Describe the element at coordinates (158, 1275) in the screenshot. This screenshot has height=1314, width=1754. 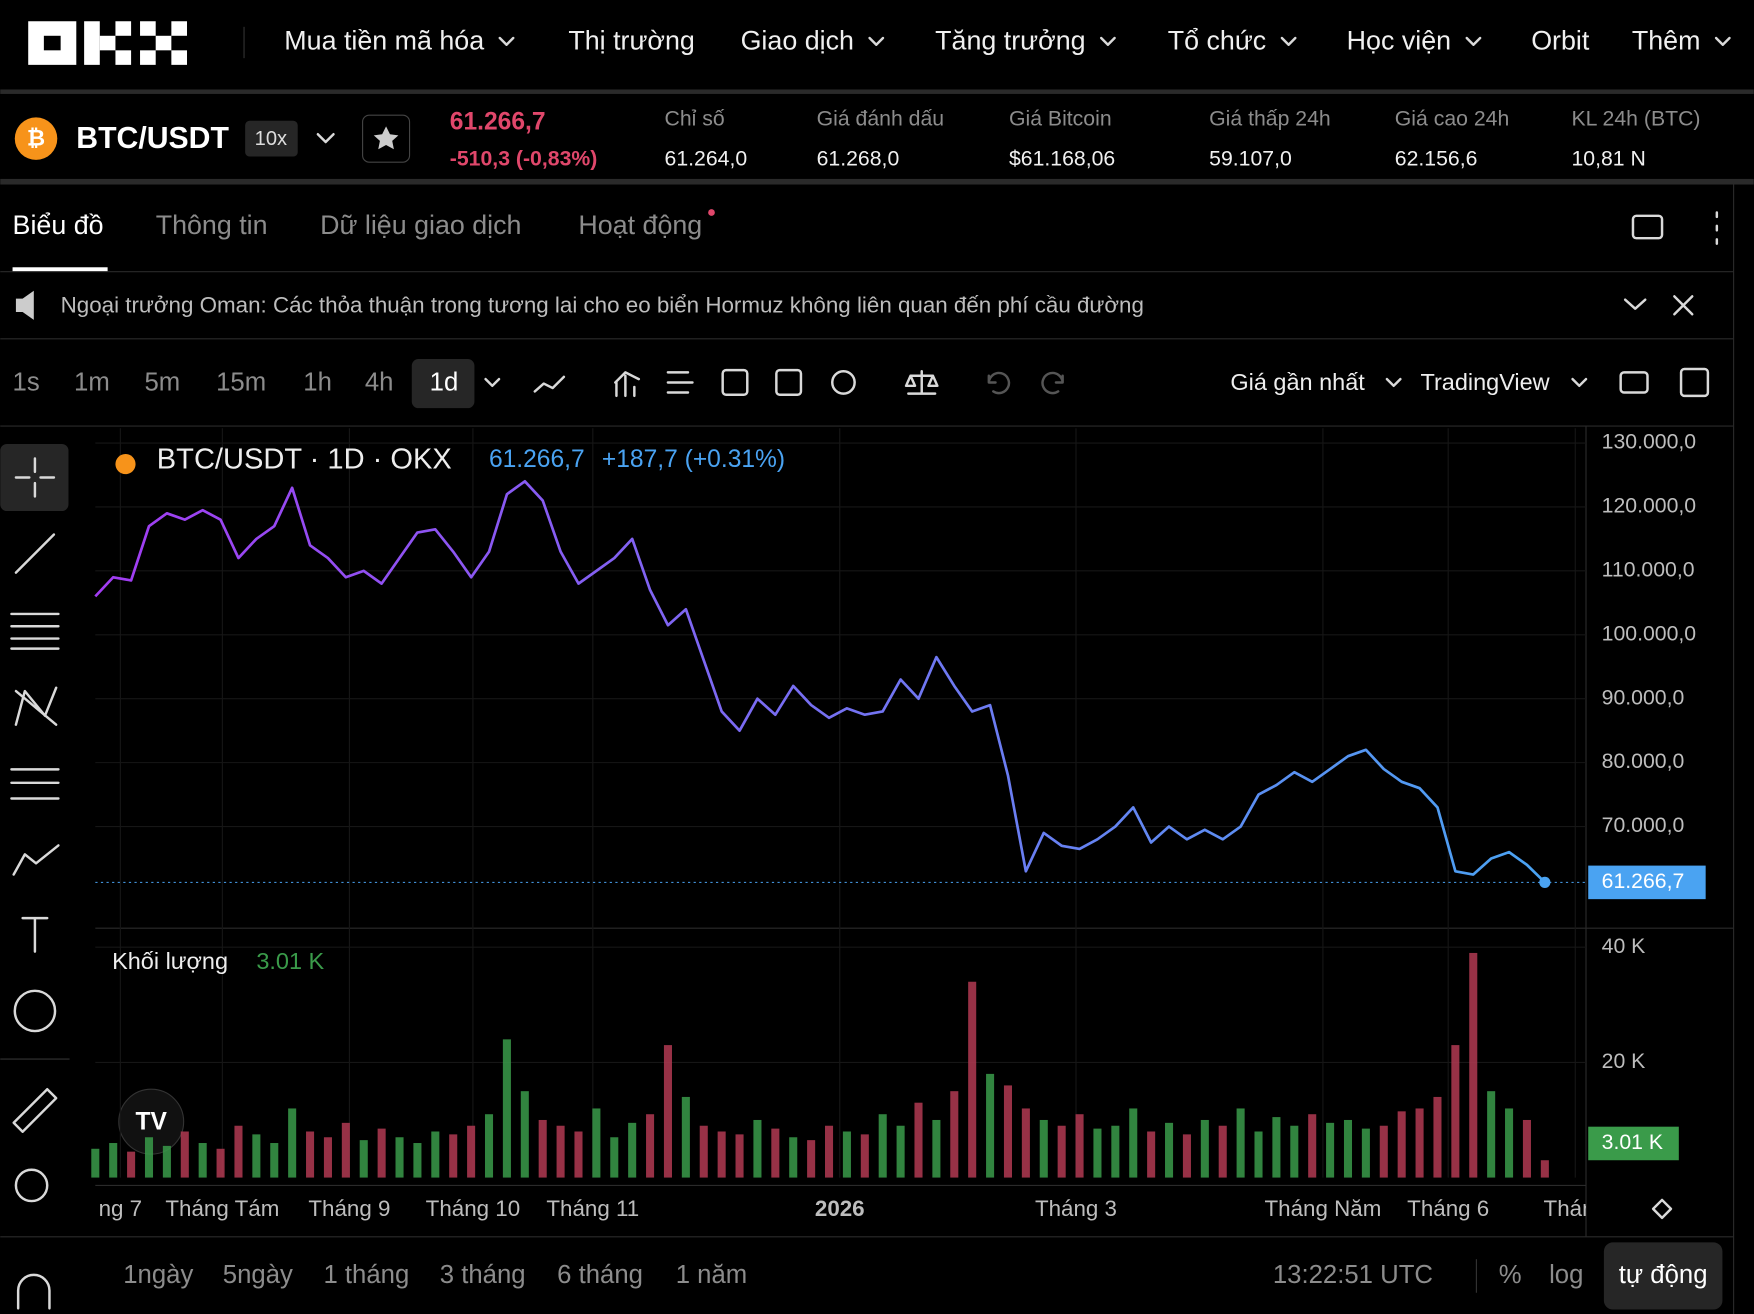
I see `range-button: 1ngày` at that location.